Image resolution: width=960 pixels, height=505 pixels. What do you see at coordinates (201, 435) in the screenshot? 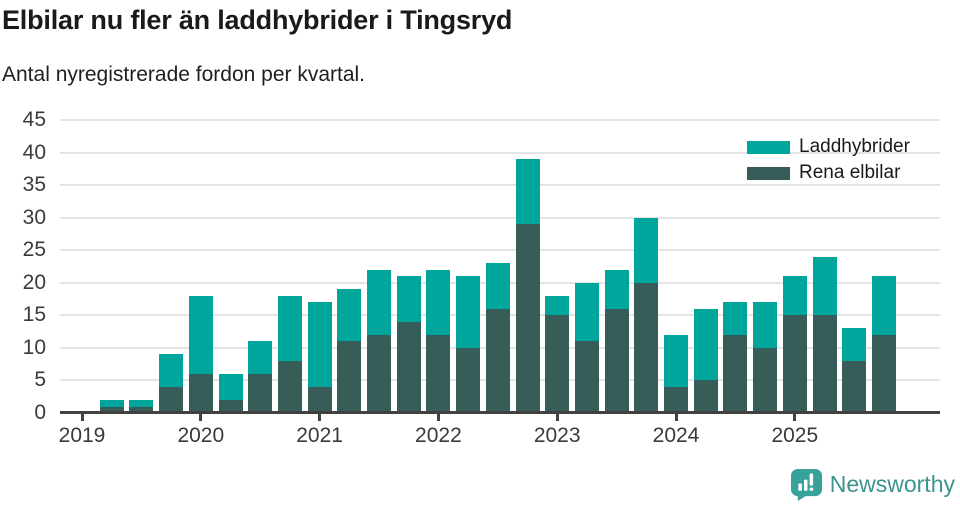
I see `x-axis-tick-label: 2020` at bounding box center [201, 435].